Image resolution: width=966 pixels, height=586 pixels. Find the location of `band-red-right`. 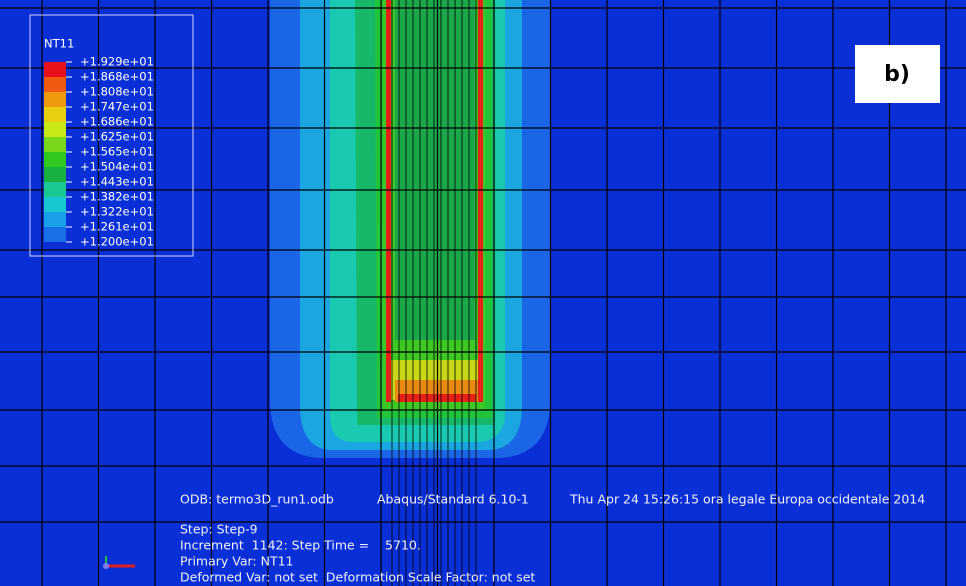

band-red-right is located at coordinates (480, 201).